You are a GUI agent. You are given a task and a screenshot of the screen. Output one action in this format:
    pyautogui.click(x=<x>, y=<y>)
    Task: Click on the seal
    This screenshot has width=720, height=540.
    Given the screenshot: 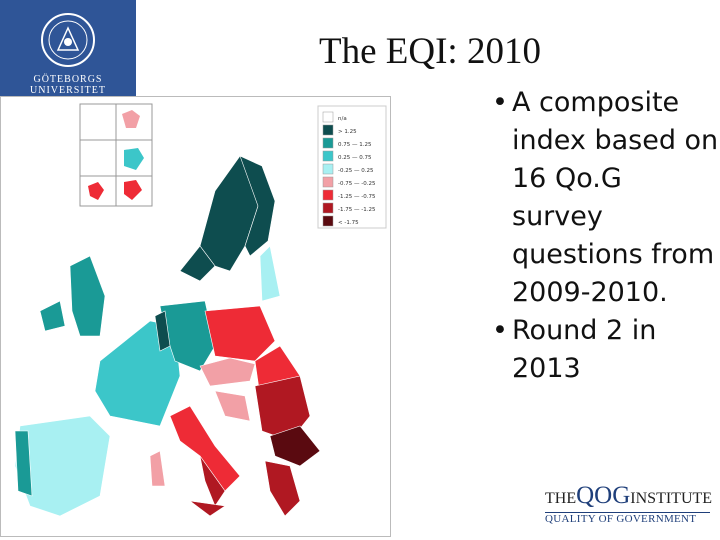 What is the action you would take?
    pyautogui.click(x=68, y=40)
    